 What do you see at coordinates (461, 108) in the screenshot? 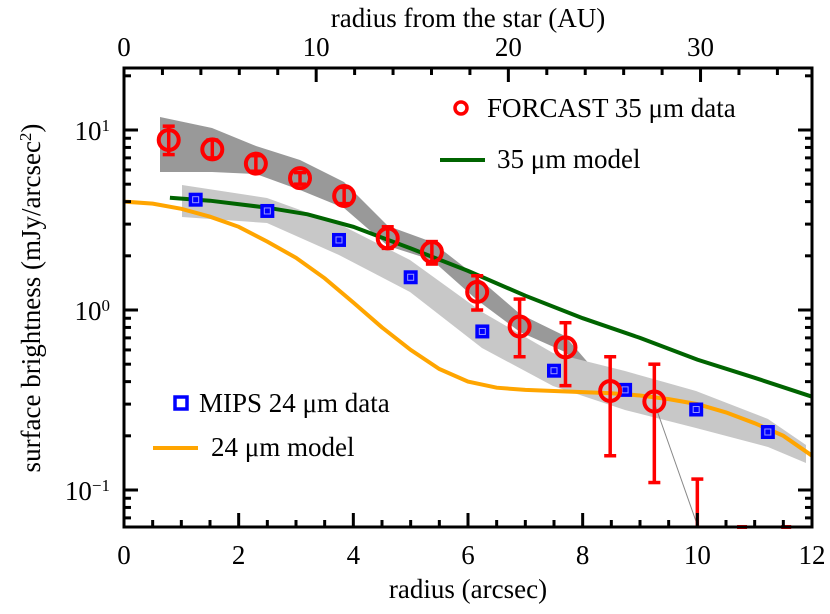
I see `legend-circle-icon` at bounding box center [461, 108].